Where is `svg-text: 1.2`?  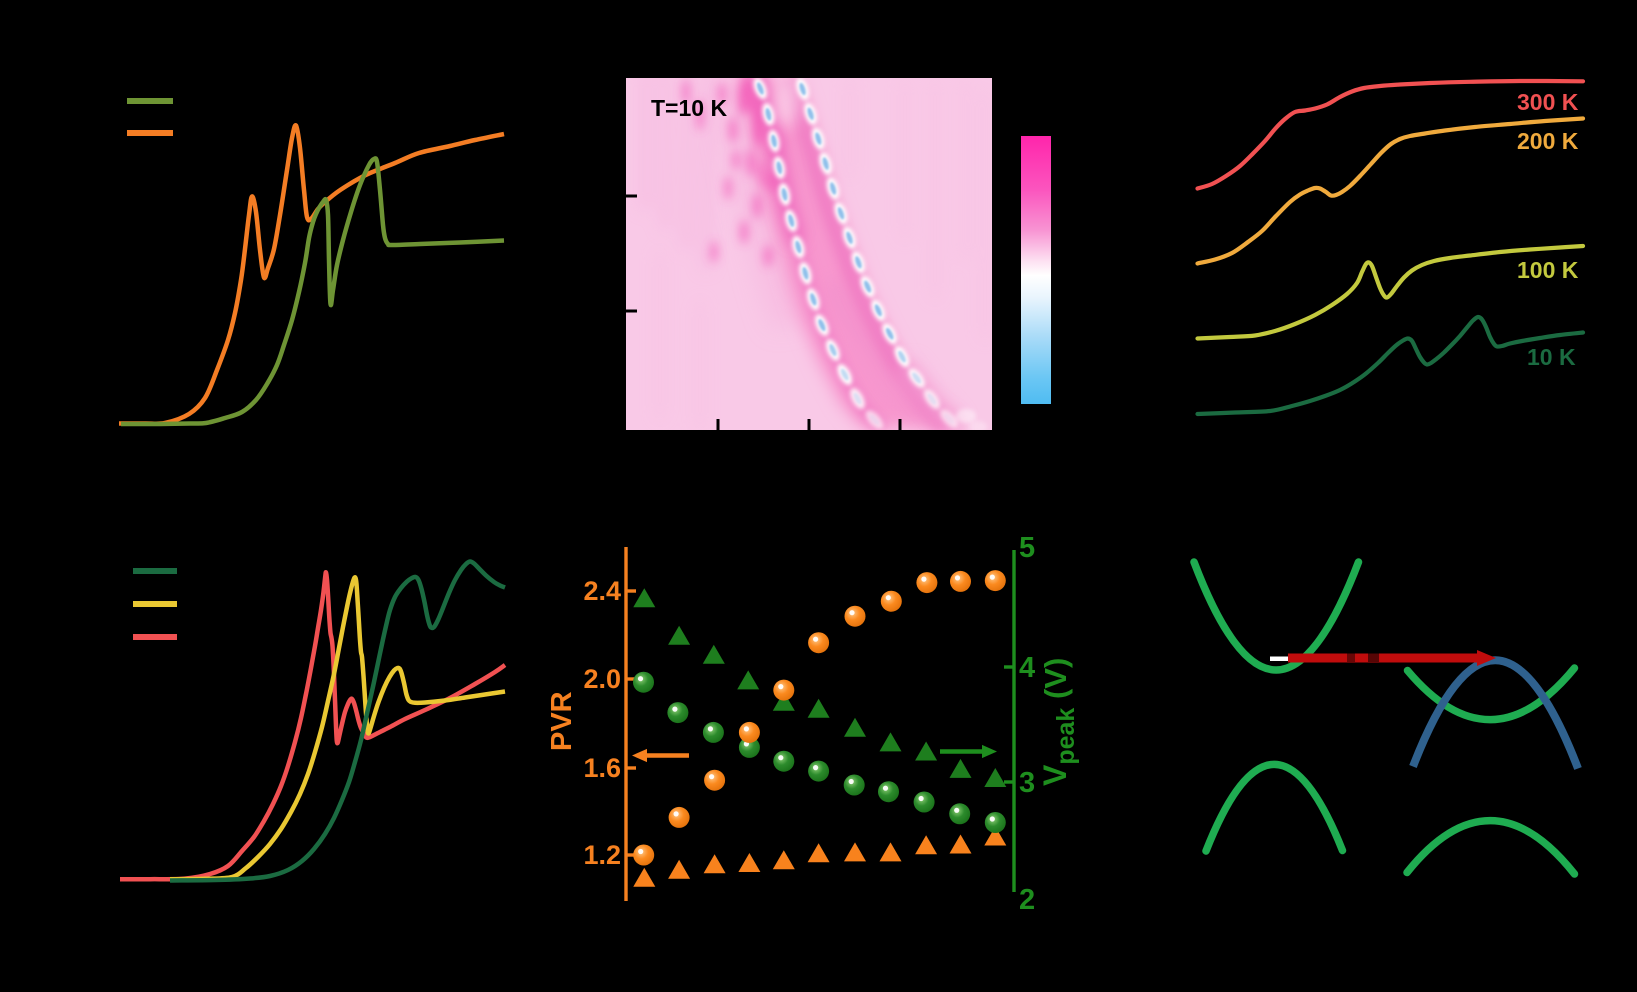 svg-text: 1.2 is located at coordinates (602, 855).